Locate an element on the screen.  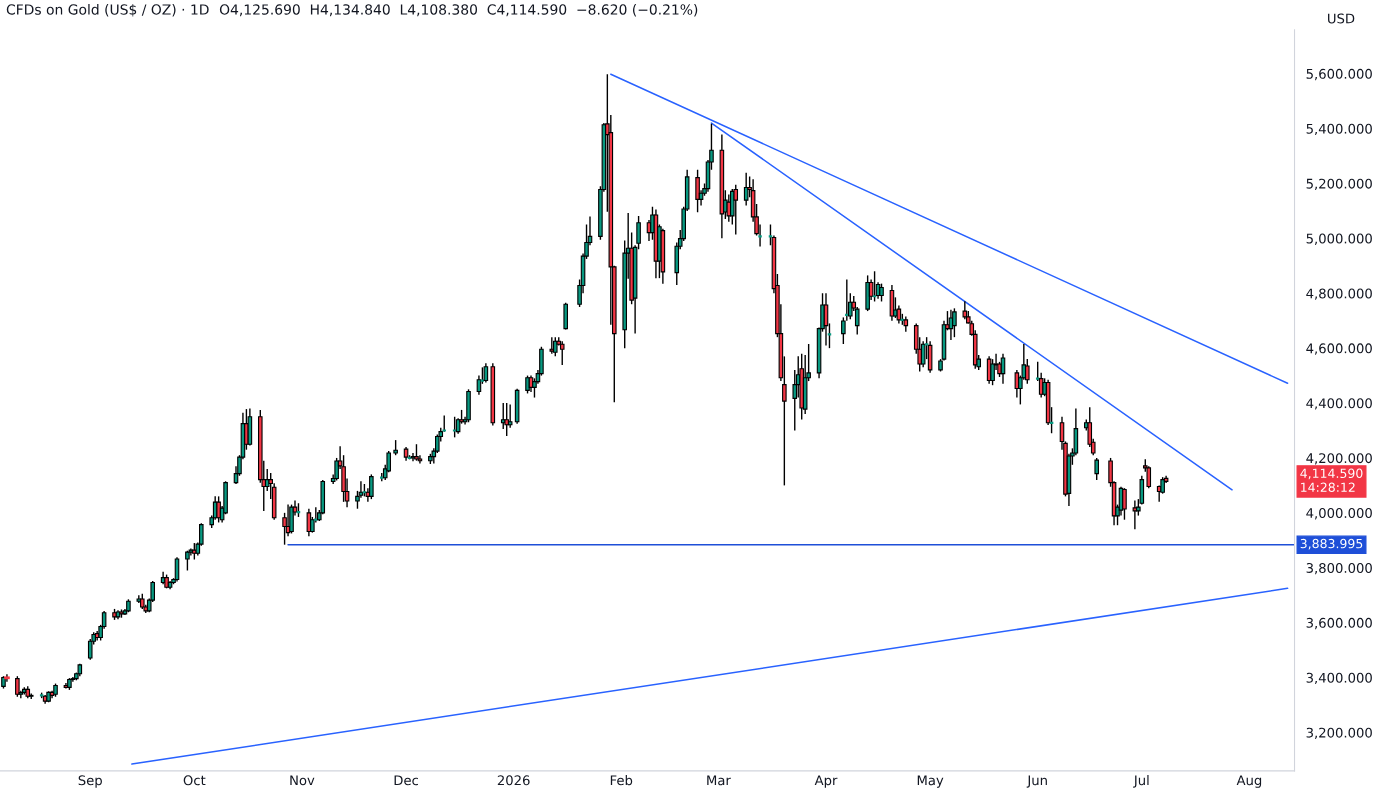
x-tick-label: Feb is located at coordinates (621, 780).